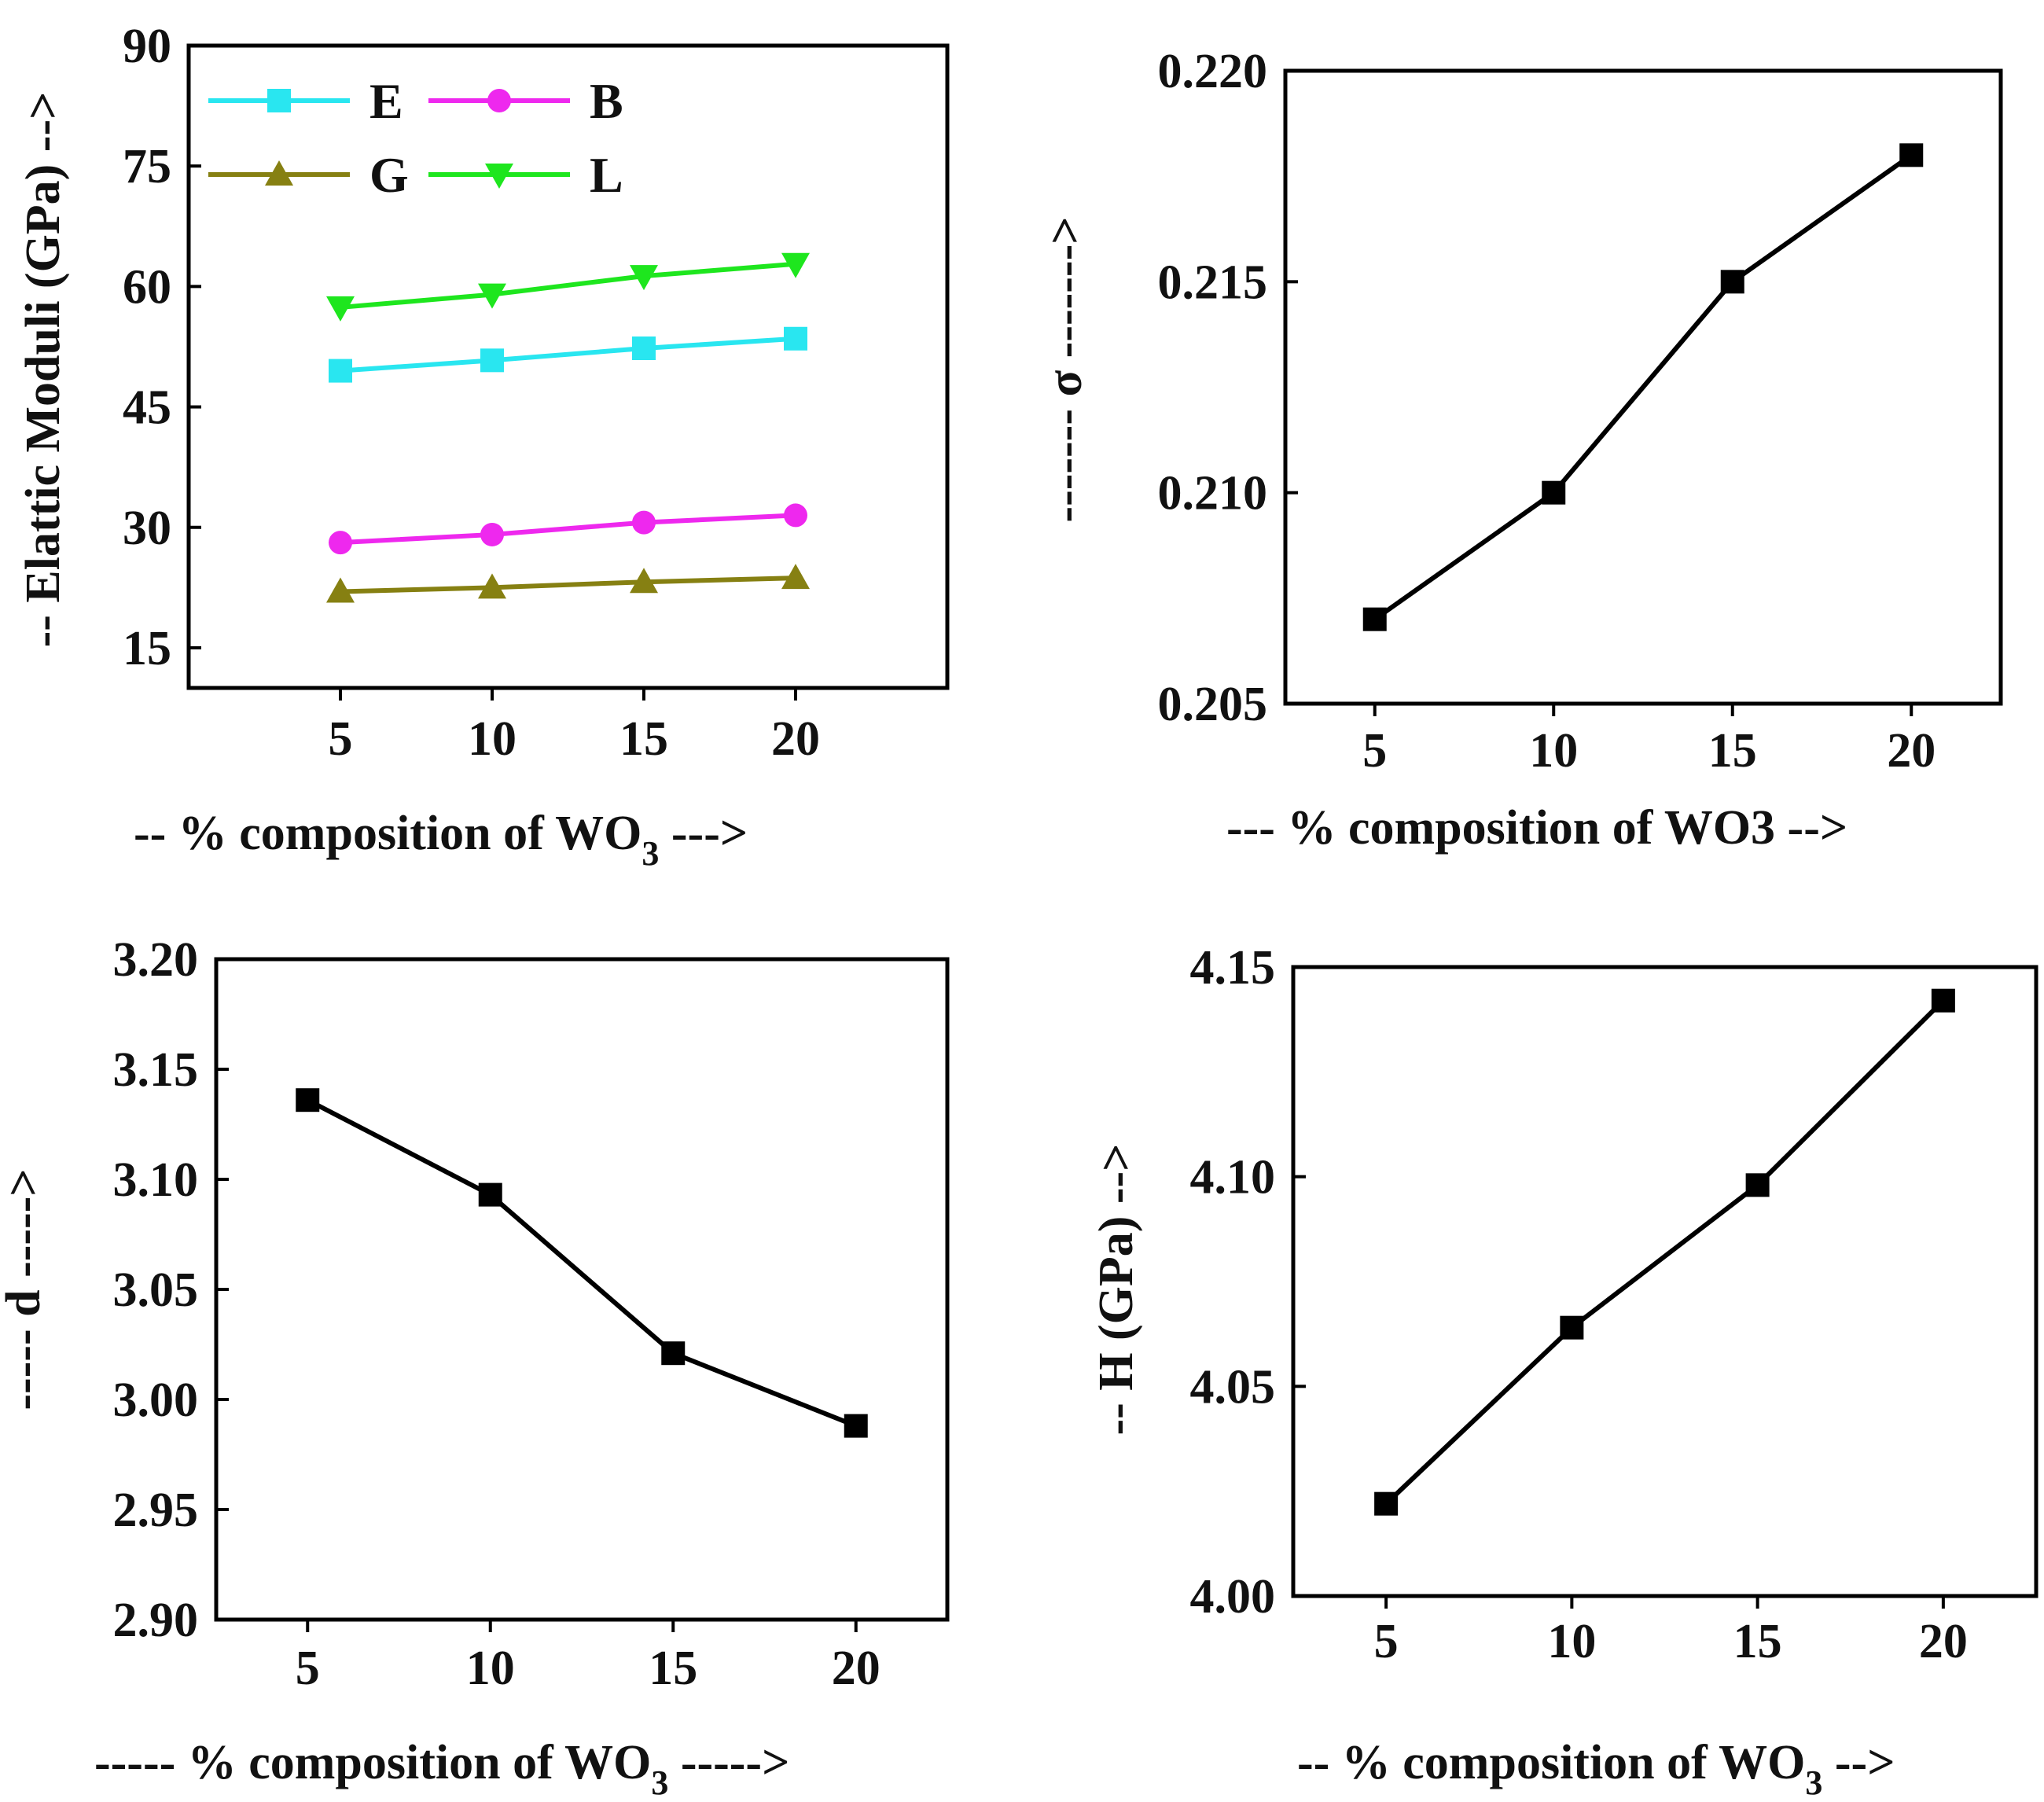 This screenshot has height=1802, width=2044. I want to click on x-axis-title: ----- % composition of WO3 ----->, so click(441, 1769).